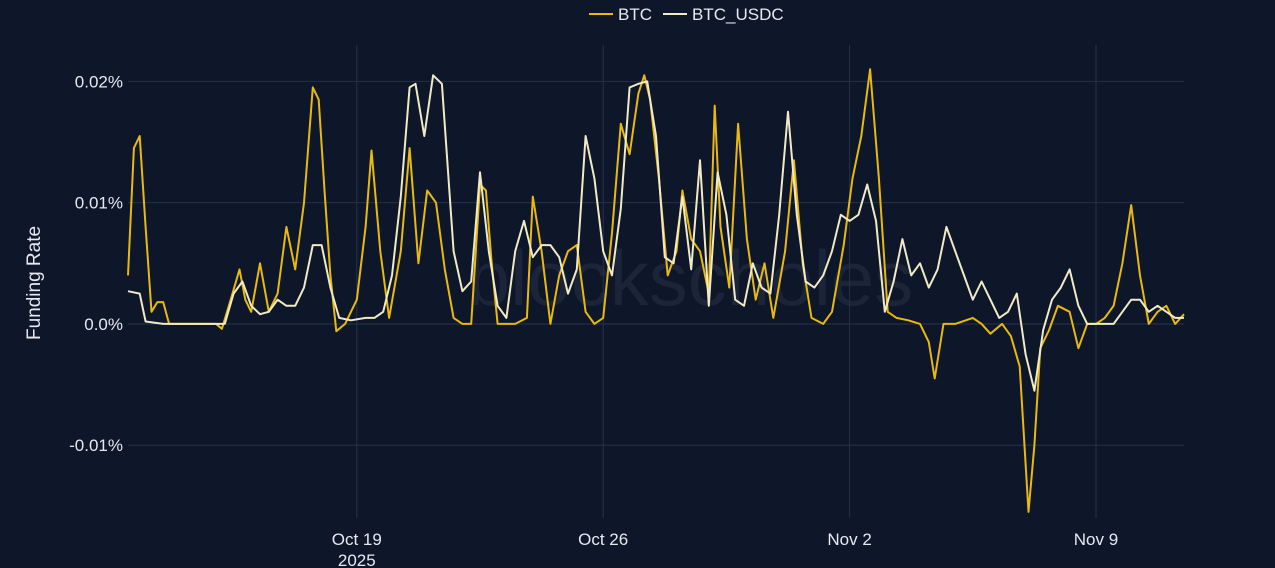 The height and width of the screenshot is (568, 1275). I want to click on x-tick-labels: Oct 19 2025 Oct 26 Nov 2 Nov 9, so click(725, 549).